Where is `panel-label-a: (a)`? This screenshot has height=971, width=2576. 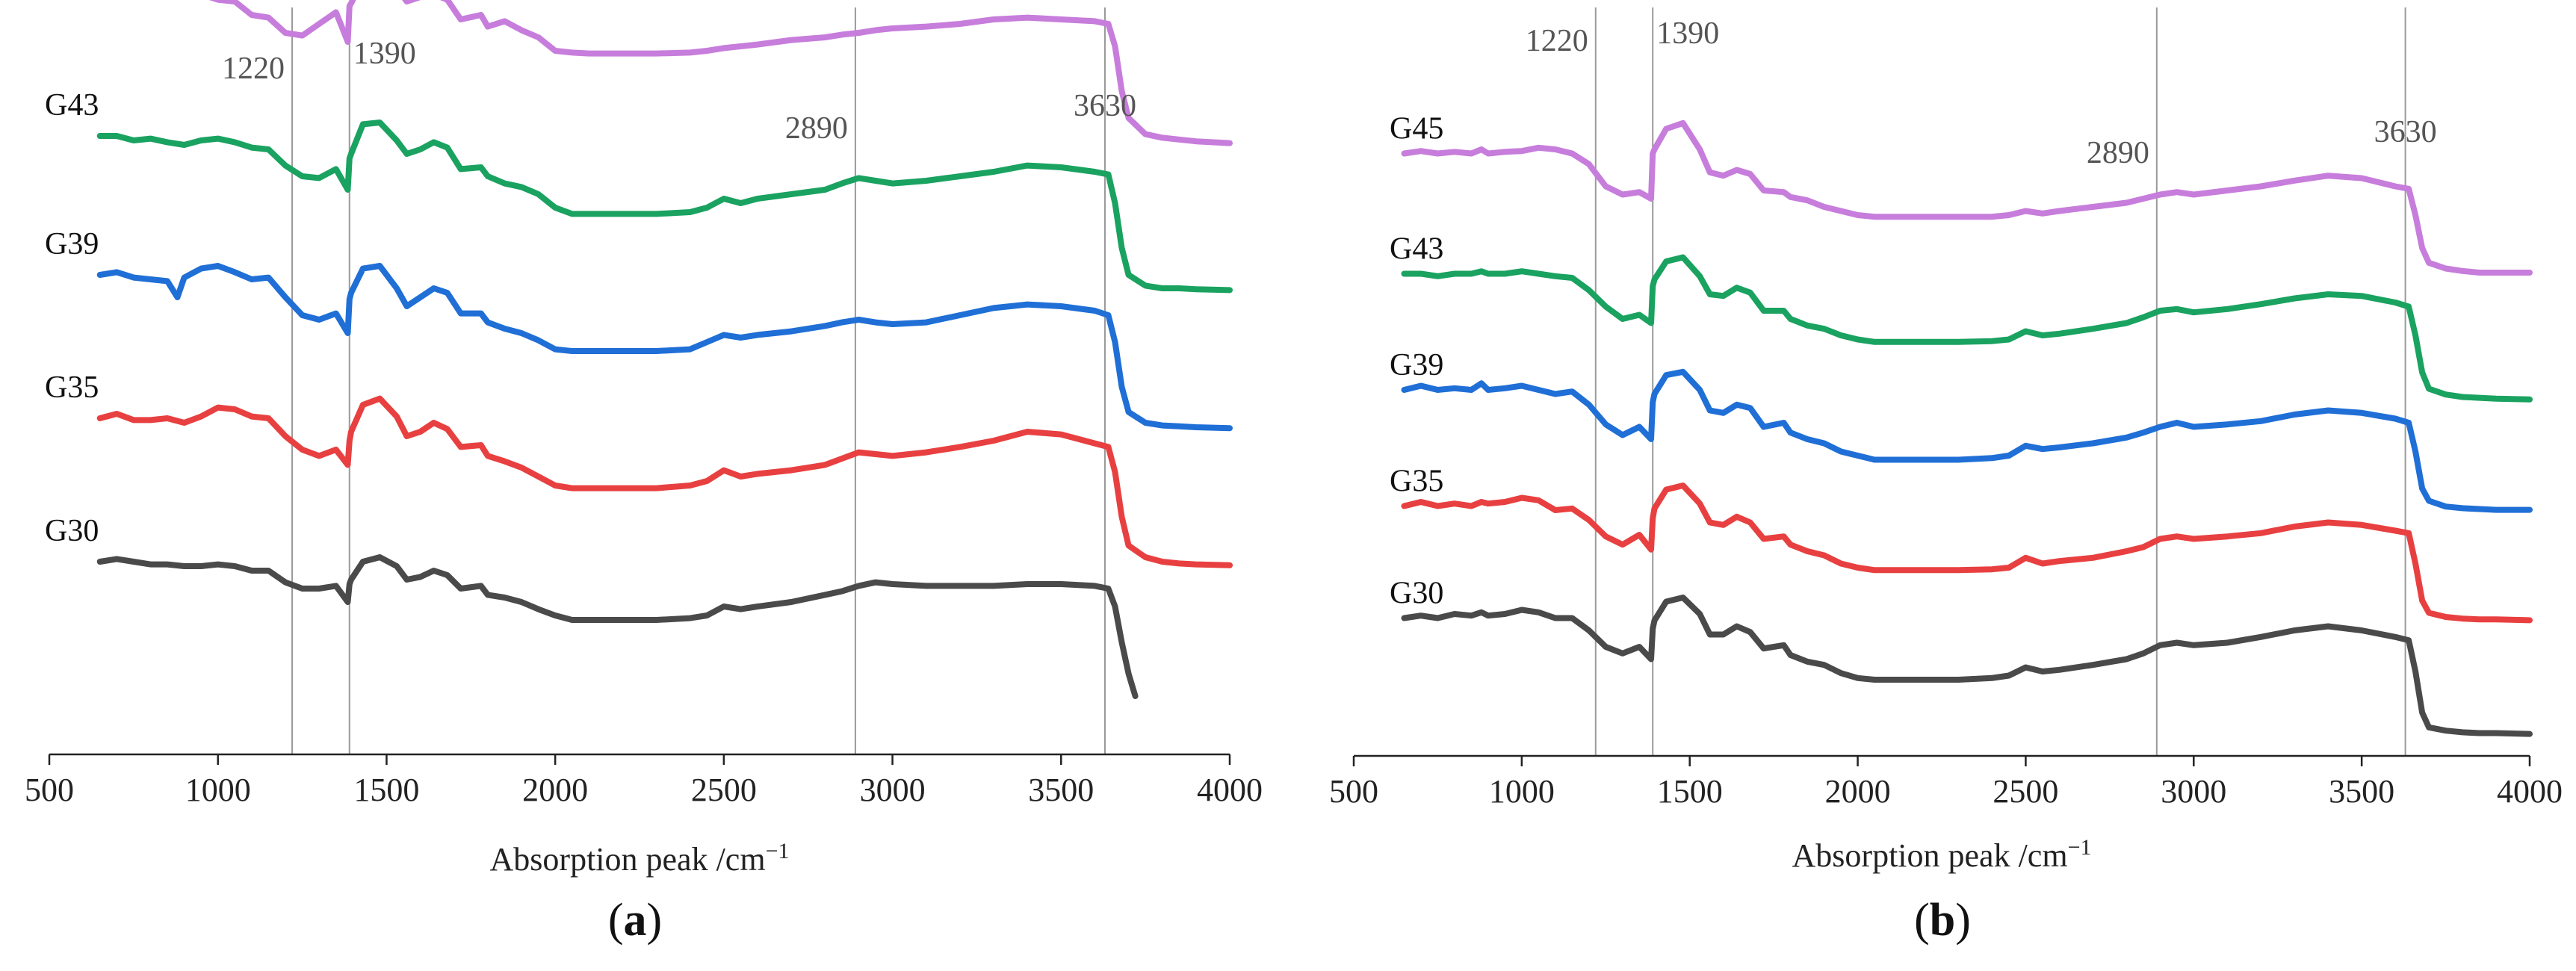
panel-label-a: (a) is located at coordinates (635, 920).